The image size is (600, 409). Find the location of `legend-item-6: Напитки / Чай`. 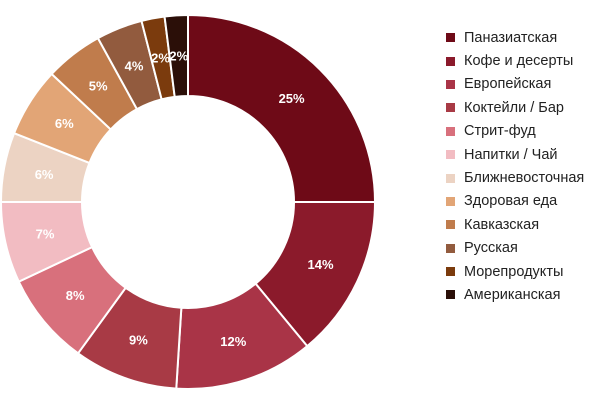

legend-item-6: Напитки / Чай is located at coordinates (515, 154).